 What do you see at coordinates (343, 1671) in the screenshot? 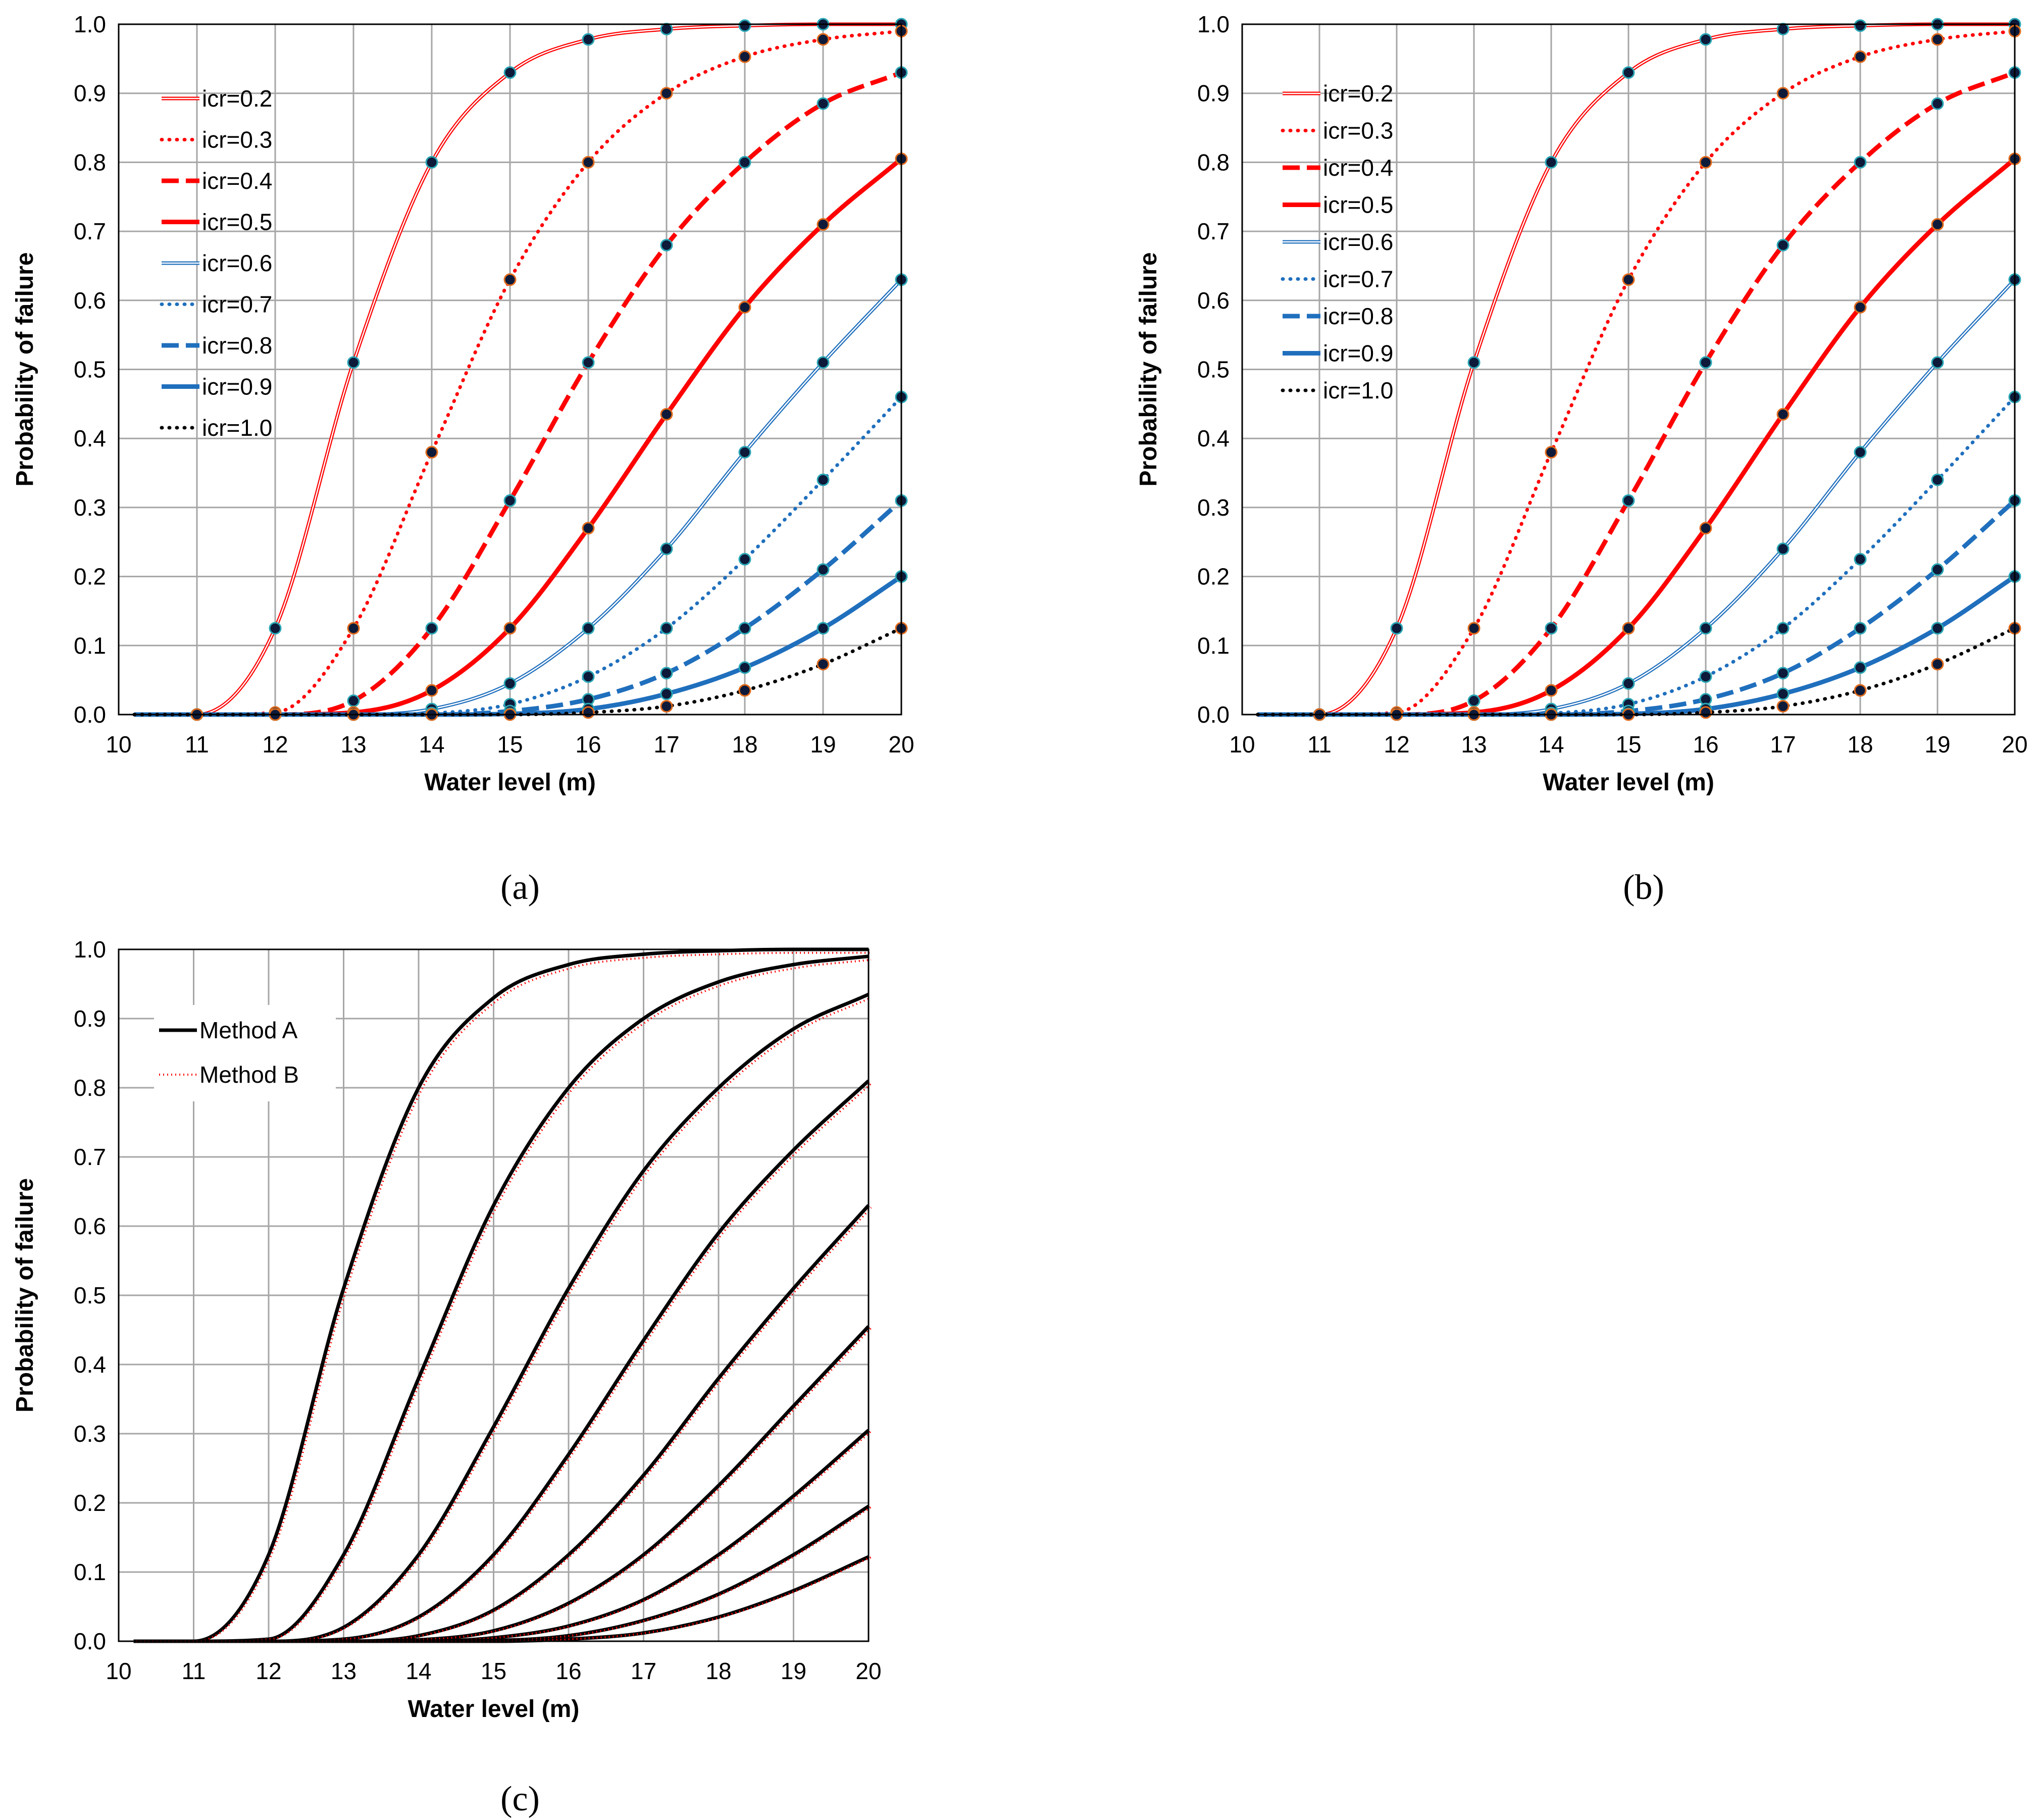
I see `x-tick-label: 13` at bounding box center [343, 1671].